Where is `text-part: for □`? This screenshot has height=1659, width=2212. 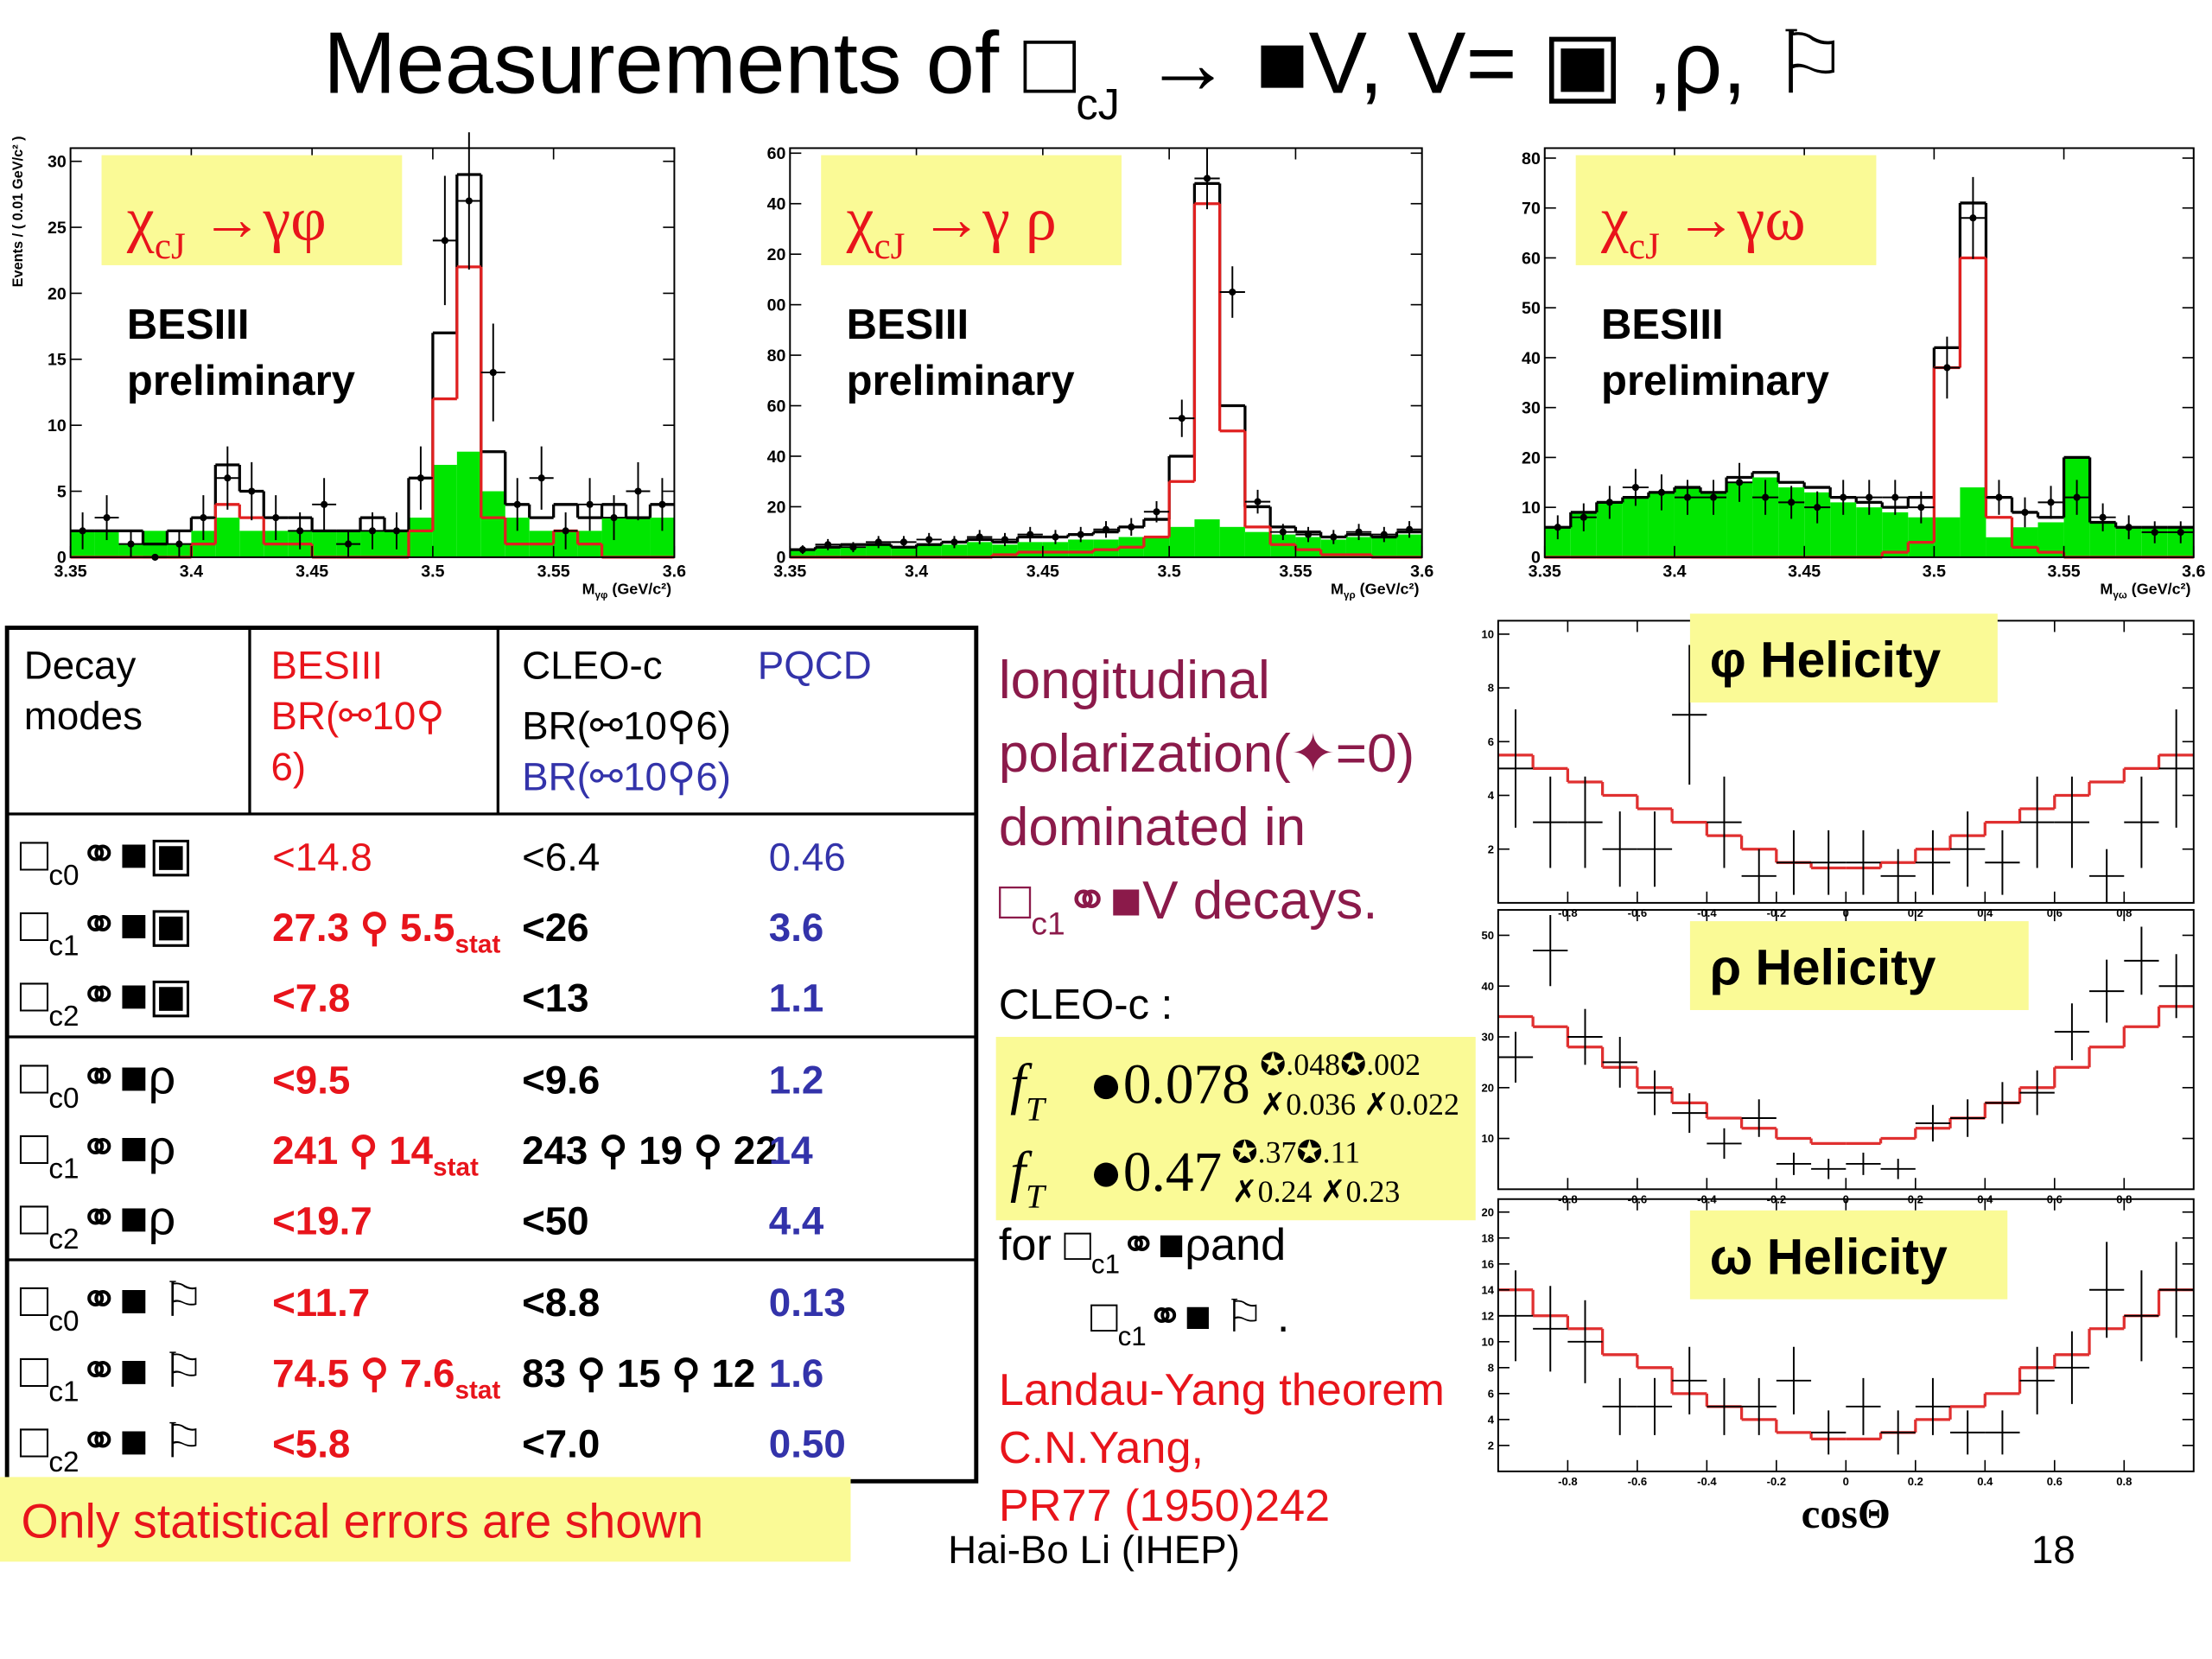
text-part: for □ is located at coordinates (1045, 1245).